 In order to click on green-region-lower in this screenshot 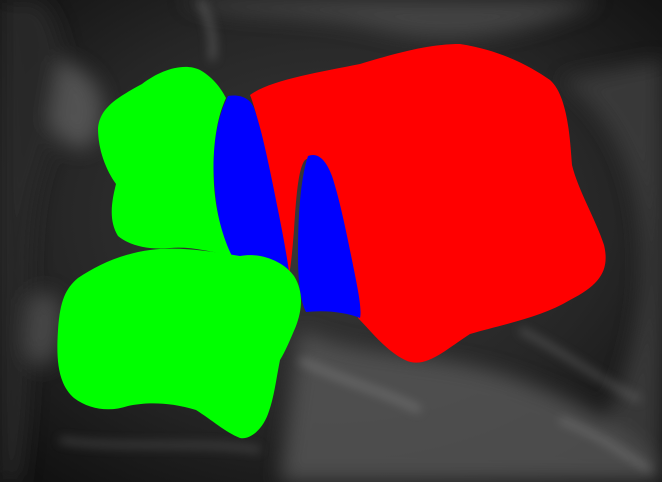, I will do `click(179, 343)`.